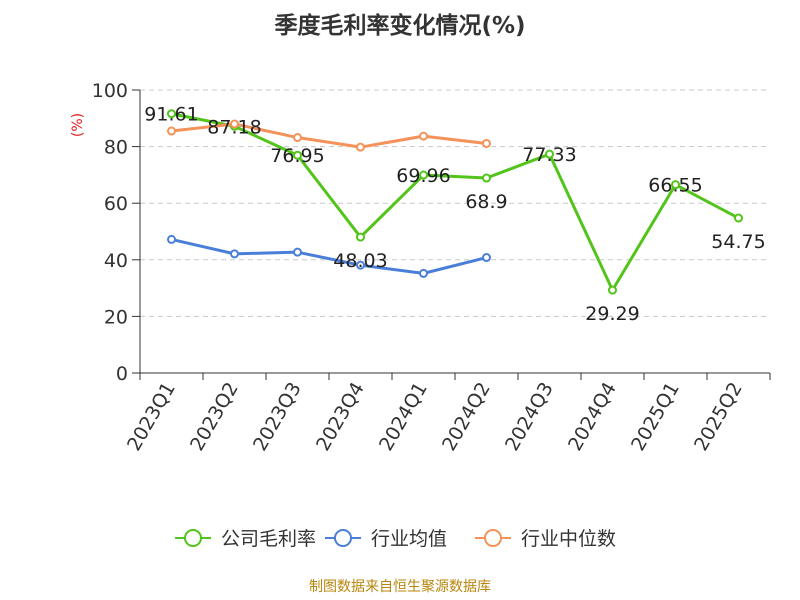 Image resolution: width=800 pixels, height=600 pixels. I want to click on data-label: 69.96, so click(423, 176).